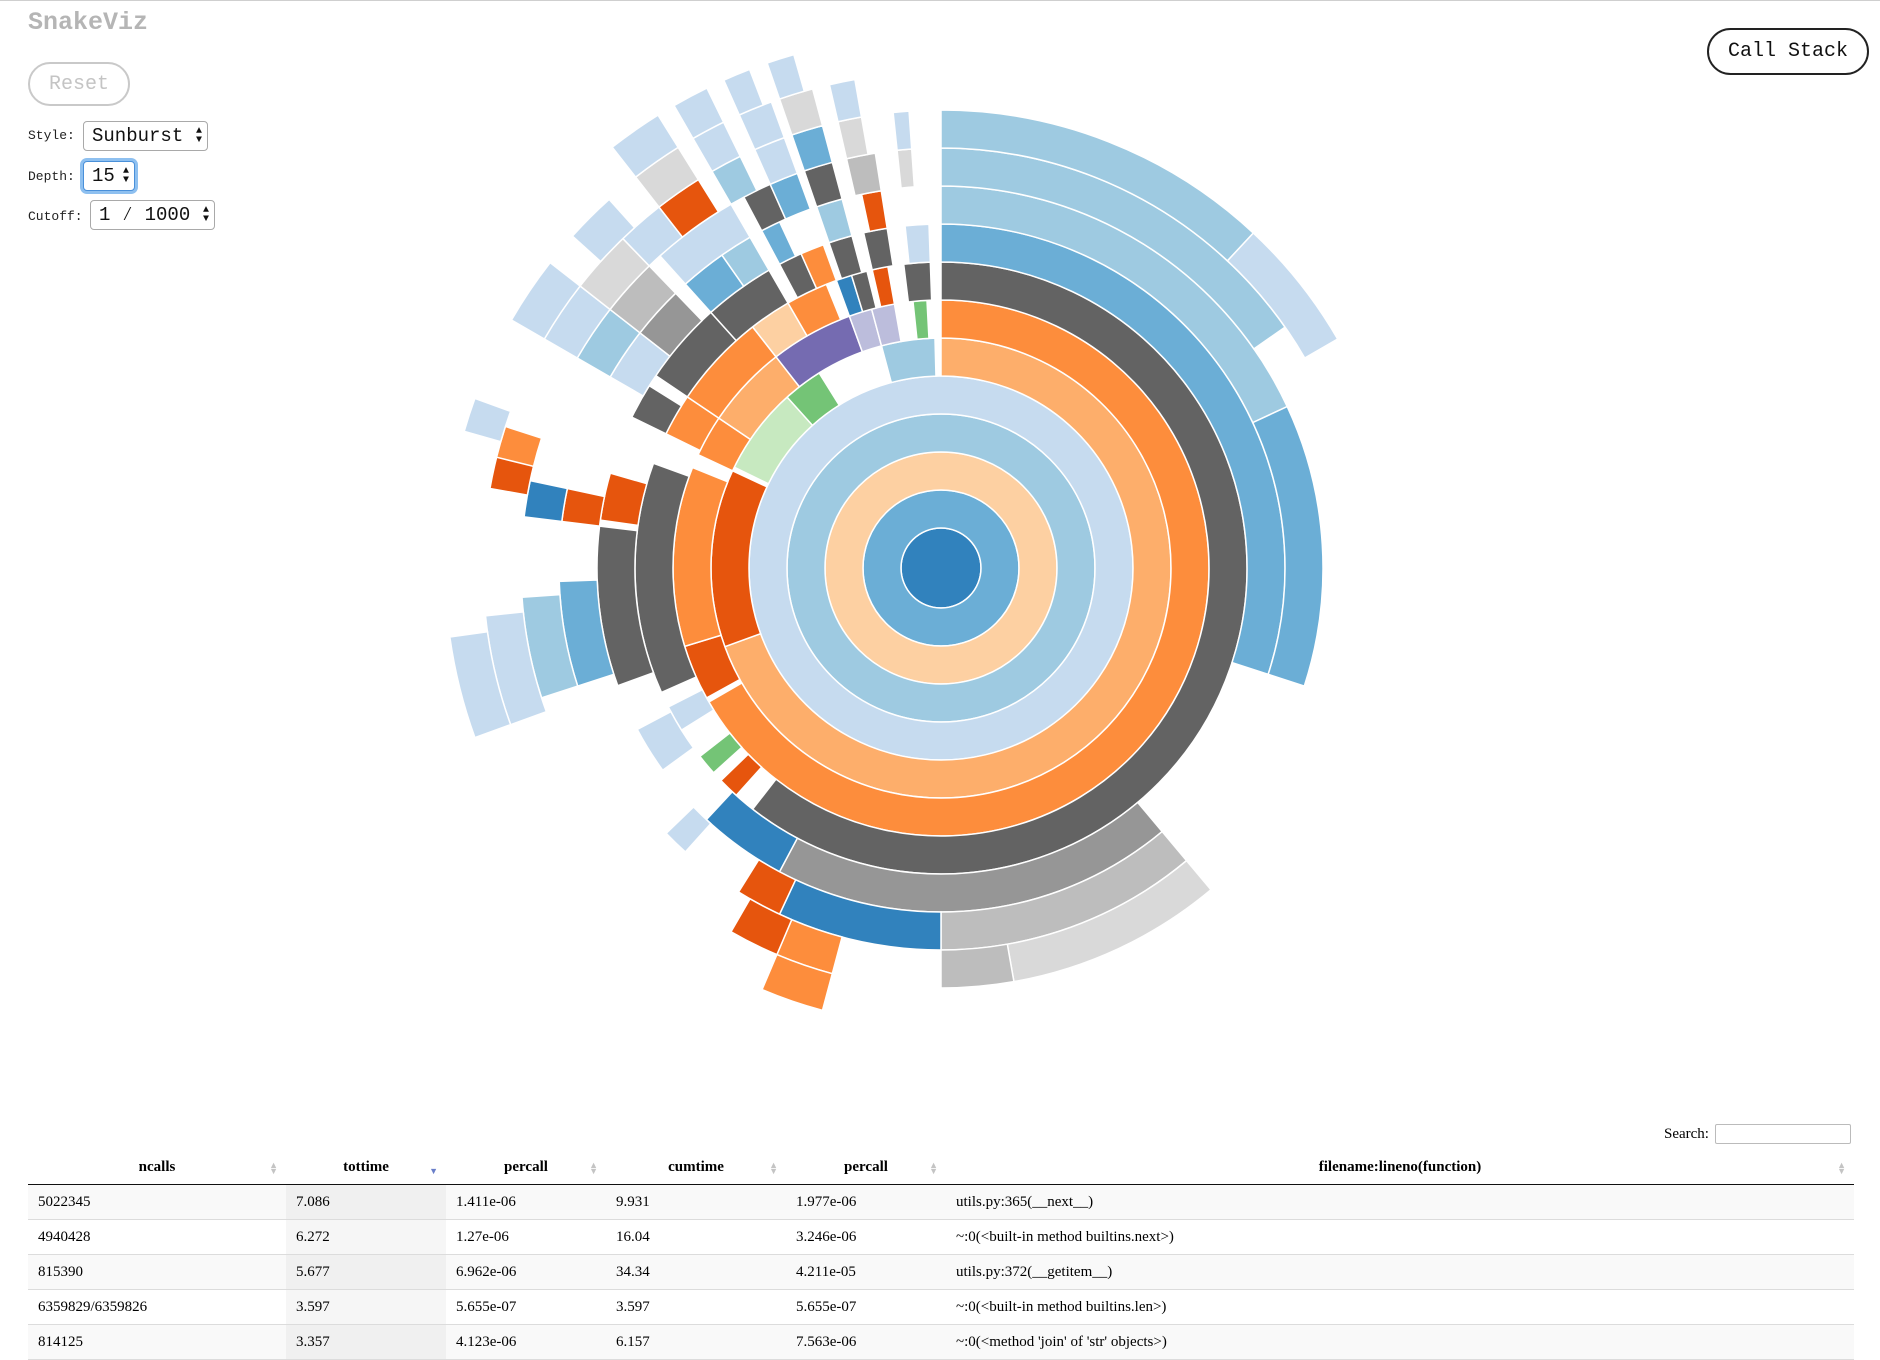  Describe the element at coordinates (866, 1272) in the screenshot. I see `cell-percall-cum: 4.211e-05` at that location.